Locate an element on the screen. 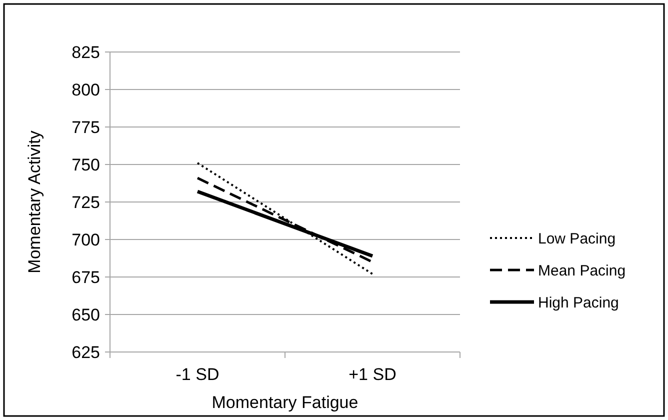 The width and height of the screenshot is (668, 420). legend-label: Mean Pacing is located at coordinates (582, 271).